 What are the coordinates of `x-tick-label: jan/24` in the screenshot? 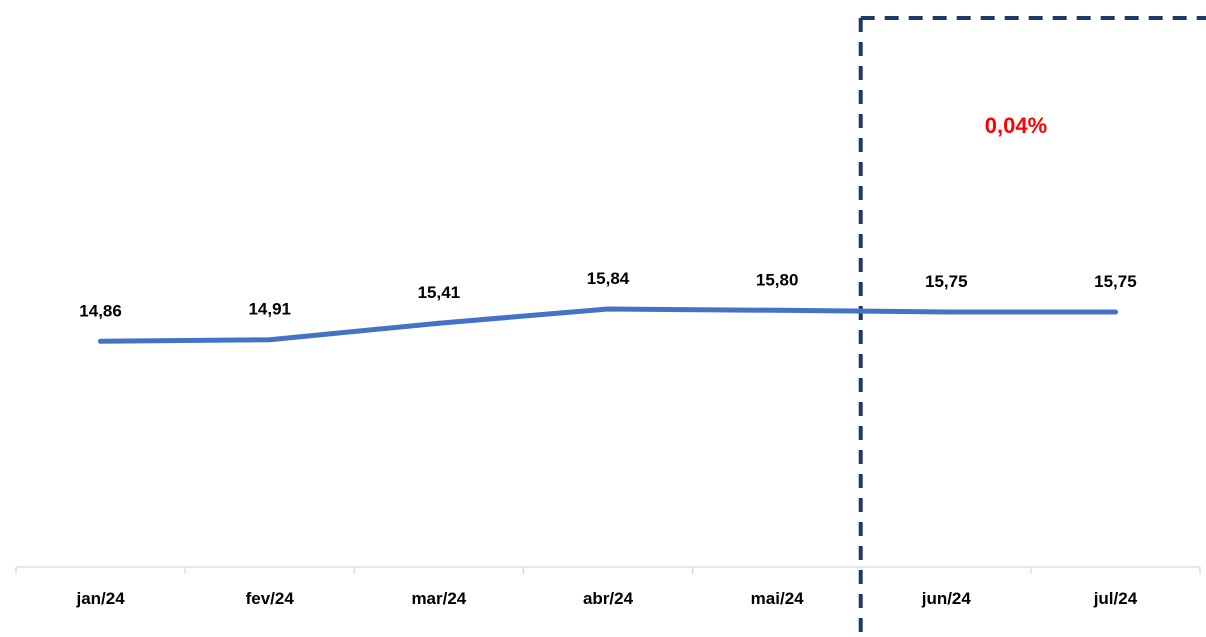 It's located at (100, 598).